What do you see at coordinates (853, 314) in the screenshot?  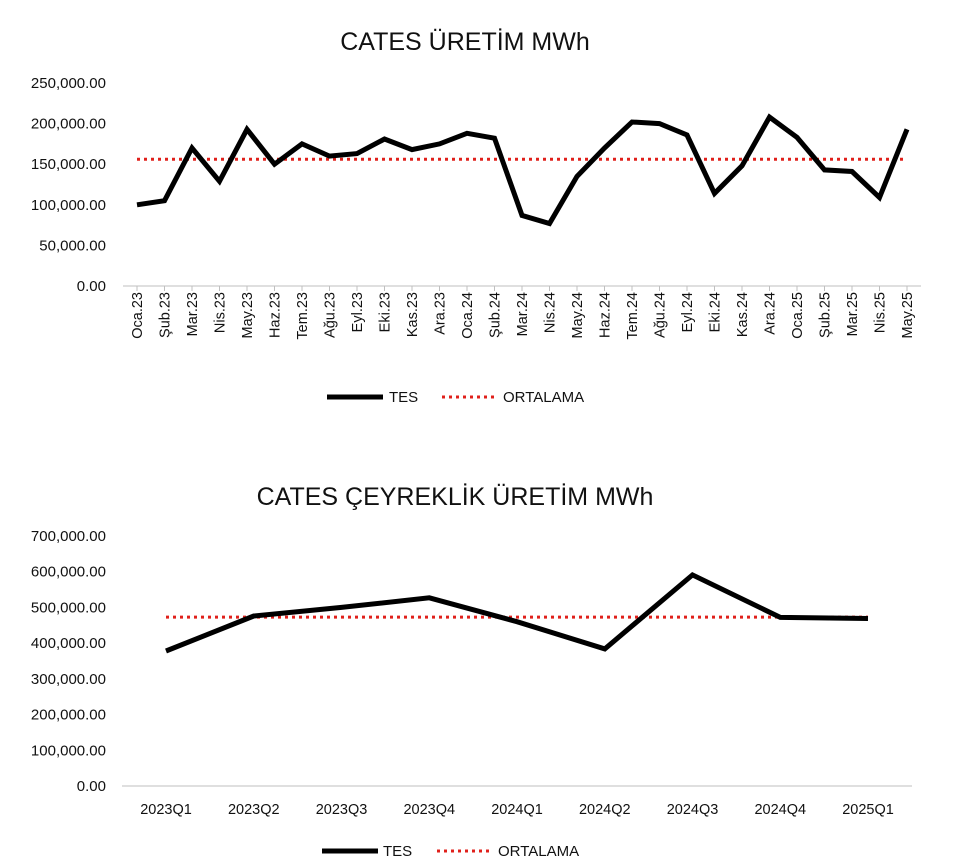 I see `x-tick-label: Mar.25` at bounding box center [853, 314].